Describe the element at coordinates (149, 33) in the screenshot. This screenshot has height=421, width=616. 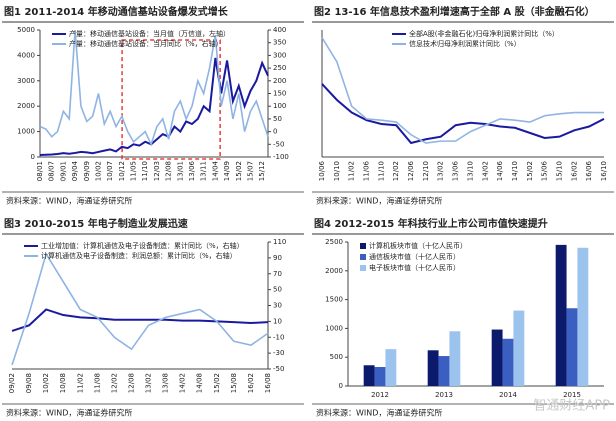
I see `legend-label: 产量：移动通信基站设备：当月值（万信道，左轴）` at that location.